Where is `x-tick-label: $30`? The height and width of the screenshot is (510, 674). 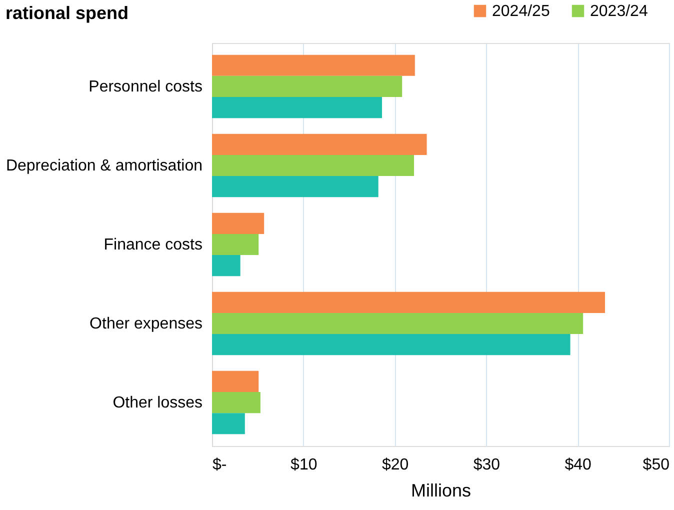 x-tick-label: $30 is located at coordinates (486, 465).